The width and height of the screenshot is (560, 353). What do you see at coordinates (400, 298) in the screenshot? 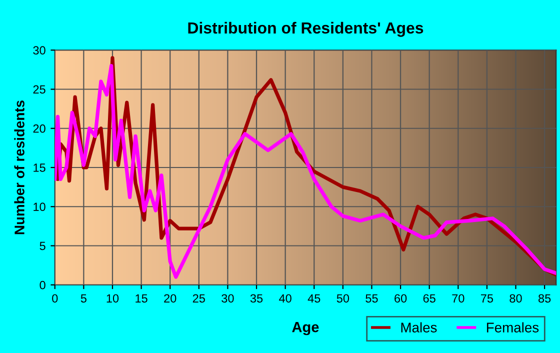
I see `x-tick-label: 60` at bounding box center [400, 298].